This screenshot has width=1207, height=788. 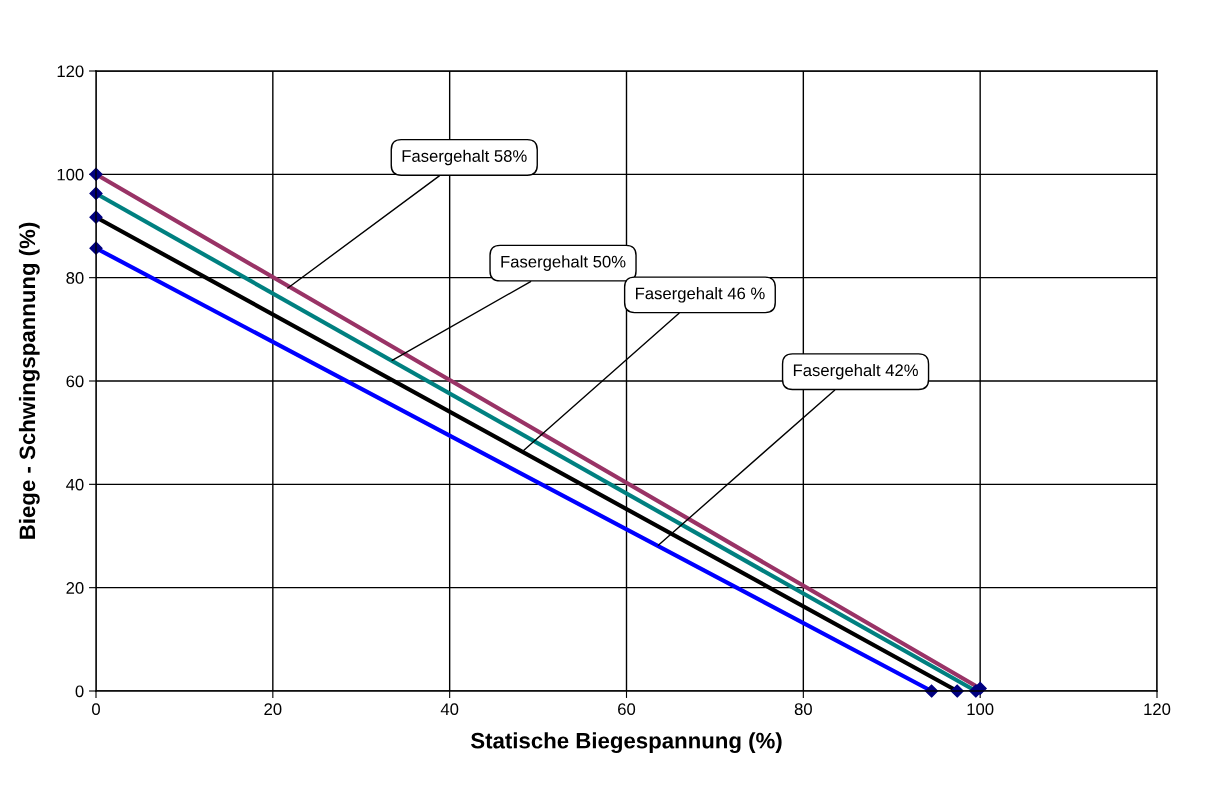 I want to click on y-tick-label: 120, so click(x=70, y=71).